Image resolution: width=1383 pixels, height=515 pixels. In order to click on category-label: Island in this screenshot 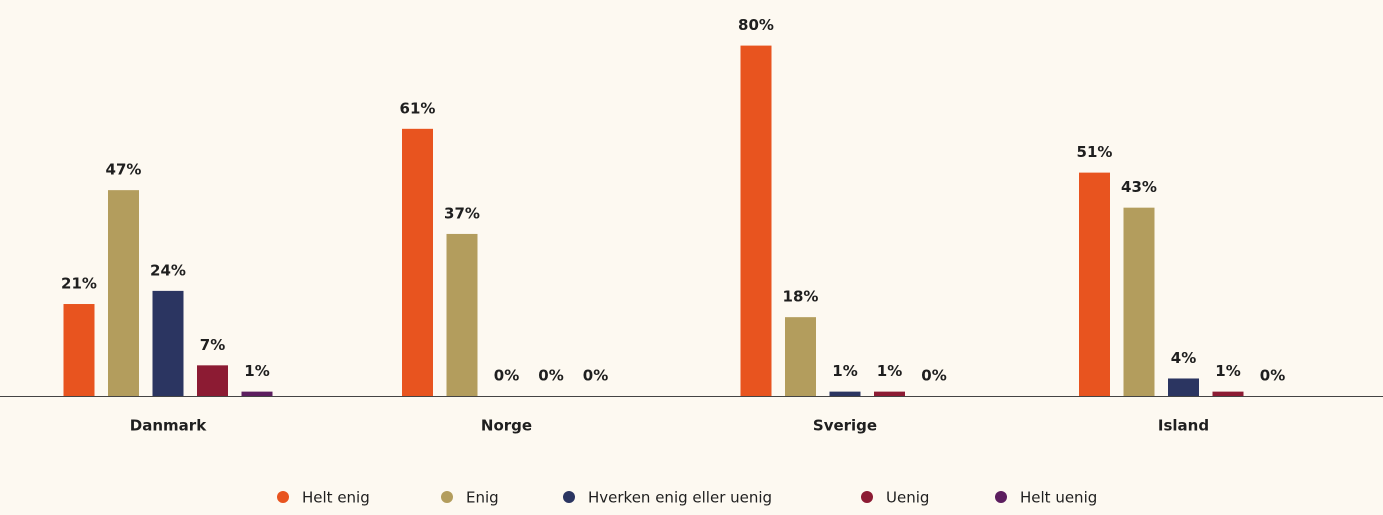, I will do `click(1183, 426)`.